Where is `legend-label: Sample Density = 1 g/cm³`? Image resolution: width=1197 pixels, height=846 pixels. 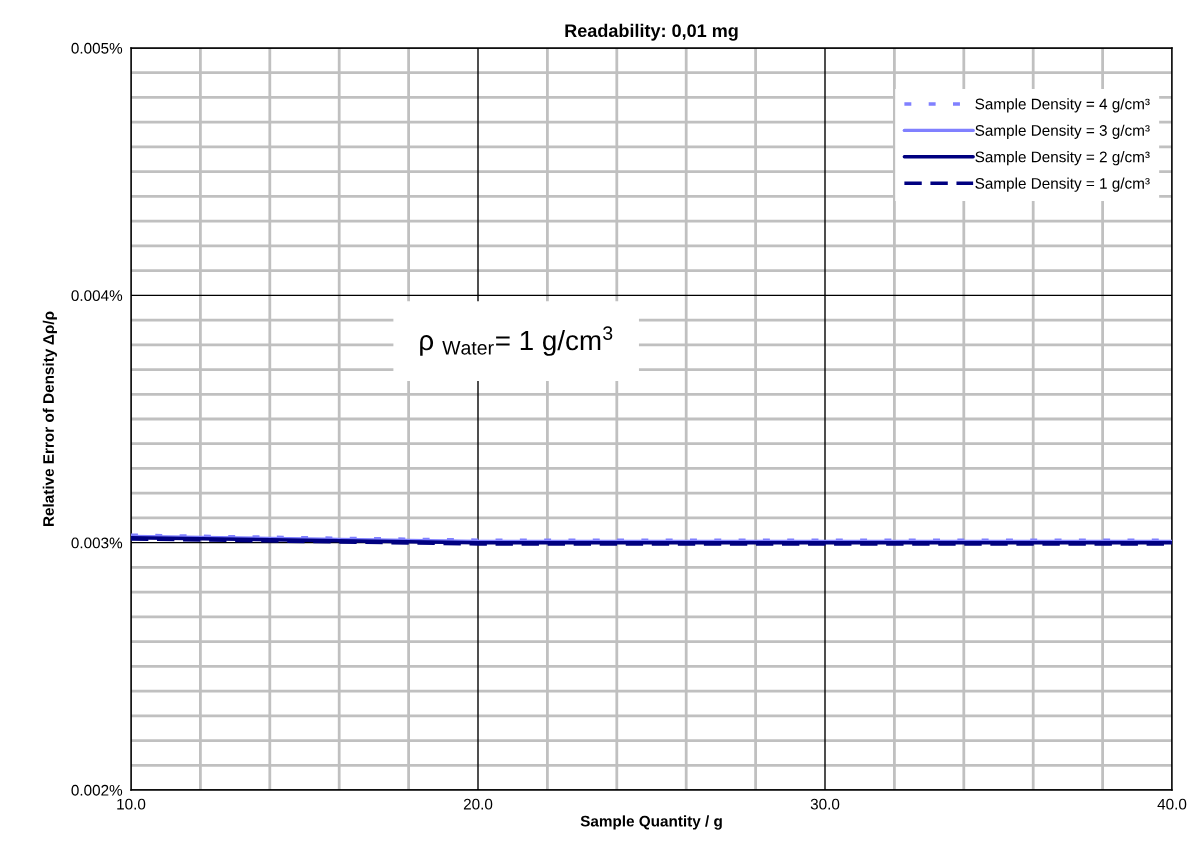
legend-label: Sample Density = 1 g/cm³ is located at coordinates (1062, 184).